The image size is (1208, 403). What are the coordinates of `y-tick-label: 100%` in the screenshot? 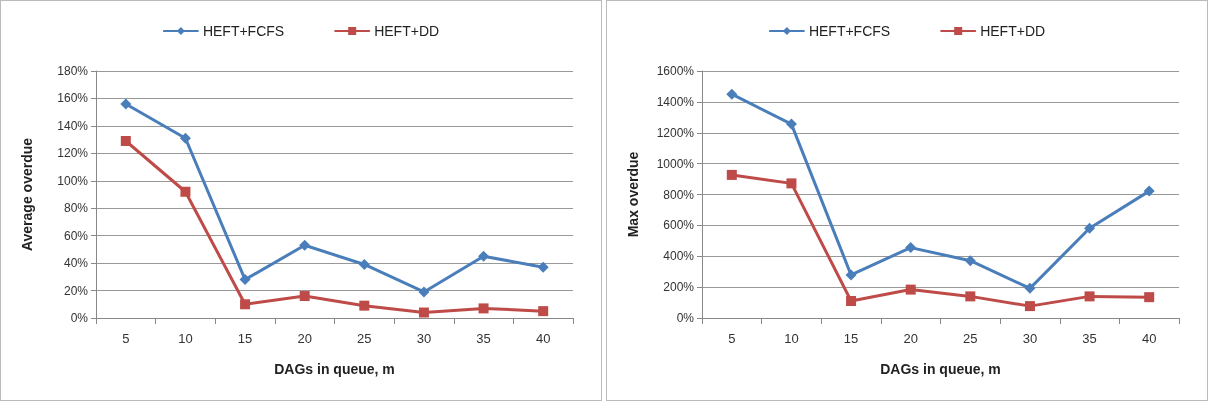 It's located at (73, 180).